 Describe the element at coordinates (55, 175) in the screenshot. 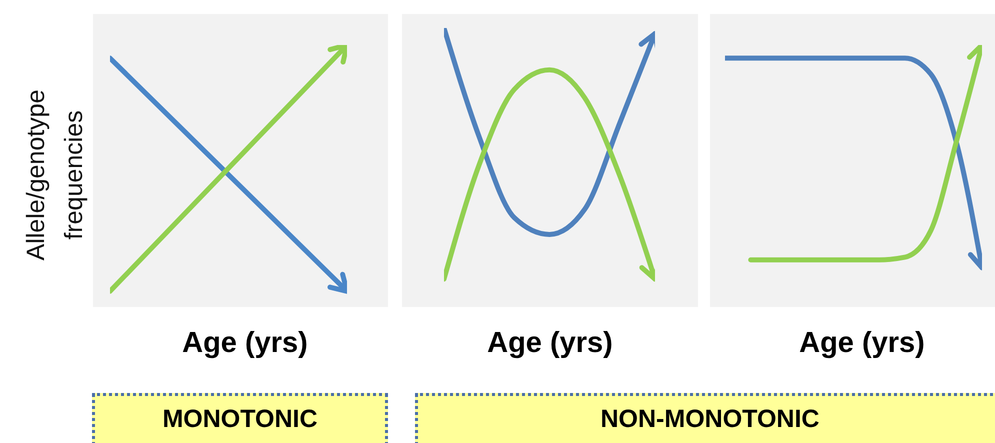

I see `y-axis-title: Allele/genotype frequencies` at that location.